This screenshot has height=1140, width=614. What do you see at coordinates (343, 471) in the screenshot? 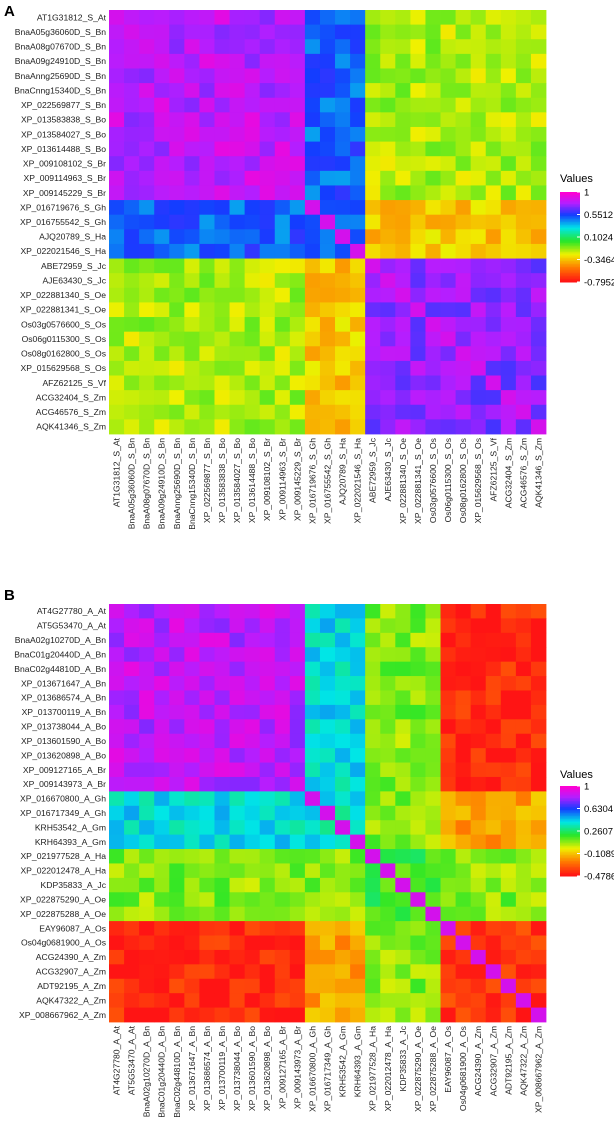
I see `col-label: AJQ20789_S_Ha` at bounding box center [343, 471].